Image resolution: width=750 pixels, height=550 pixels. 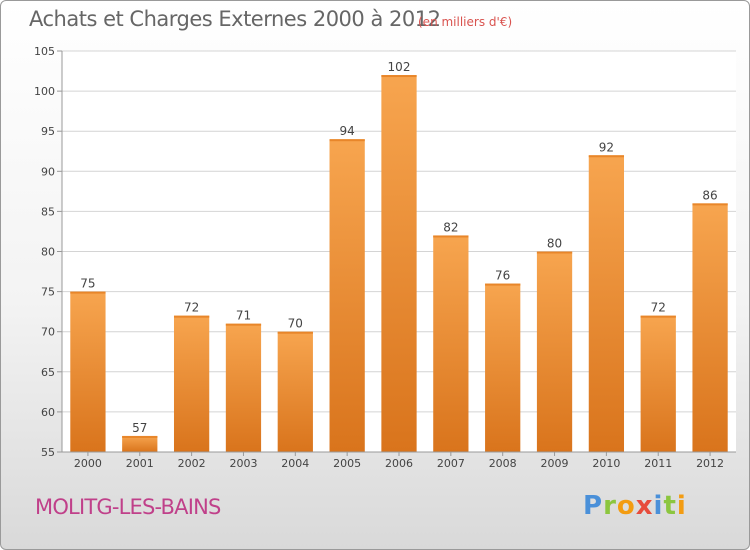 What do you see at coordinates (243, 316) in the screenshot?
I see `data-label: 71` at bounding box center [243, 316].